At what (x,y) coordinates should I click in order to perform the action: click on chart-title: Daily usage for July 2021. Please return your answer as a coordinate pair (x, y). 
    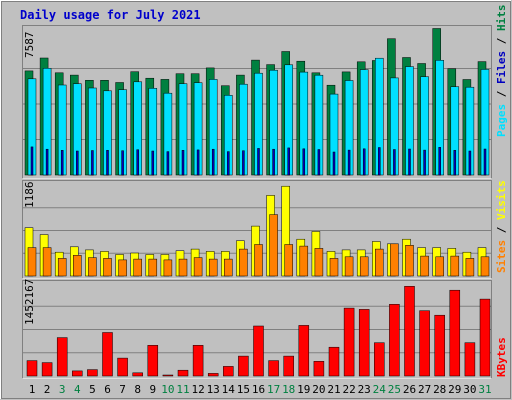
    Looking at the image, I should click on (110, 15).